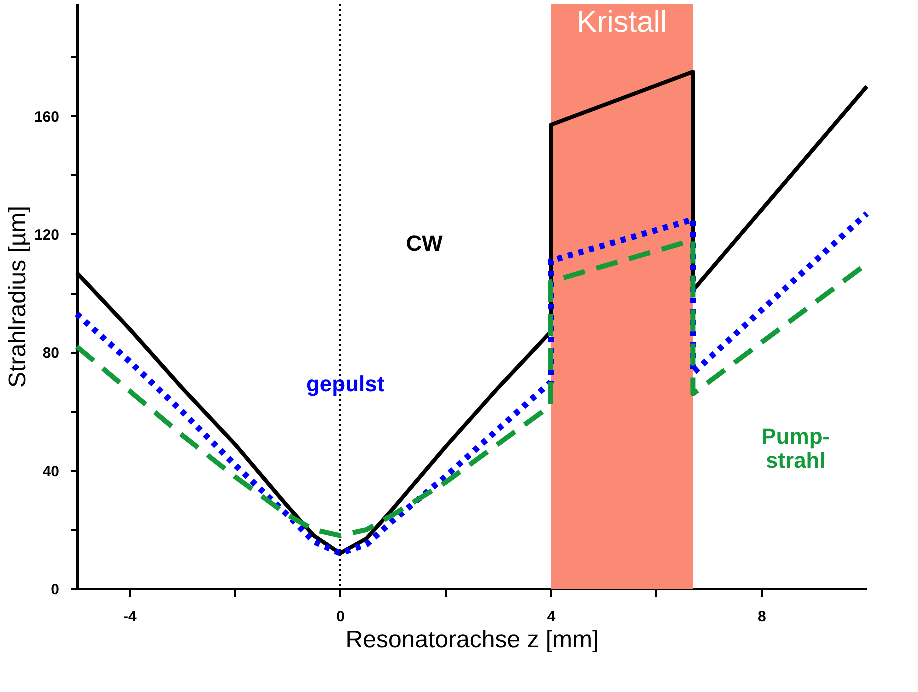 The width and height of the screenshot is (918, 692). What do you see at coordinates (622, 22) in the screenshot?
I see `band-label: Kristall` at bounding box center [622, 22].